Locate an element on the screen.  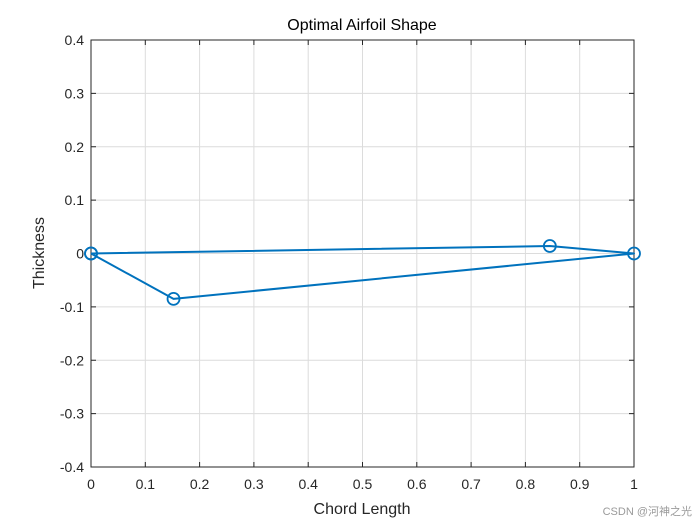
x-tick-label: 0.1 is located at coordinates (146, 484).